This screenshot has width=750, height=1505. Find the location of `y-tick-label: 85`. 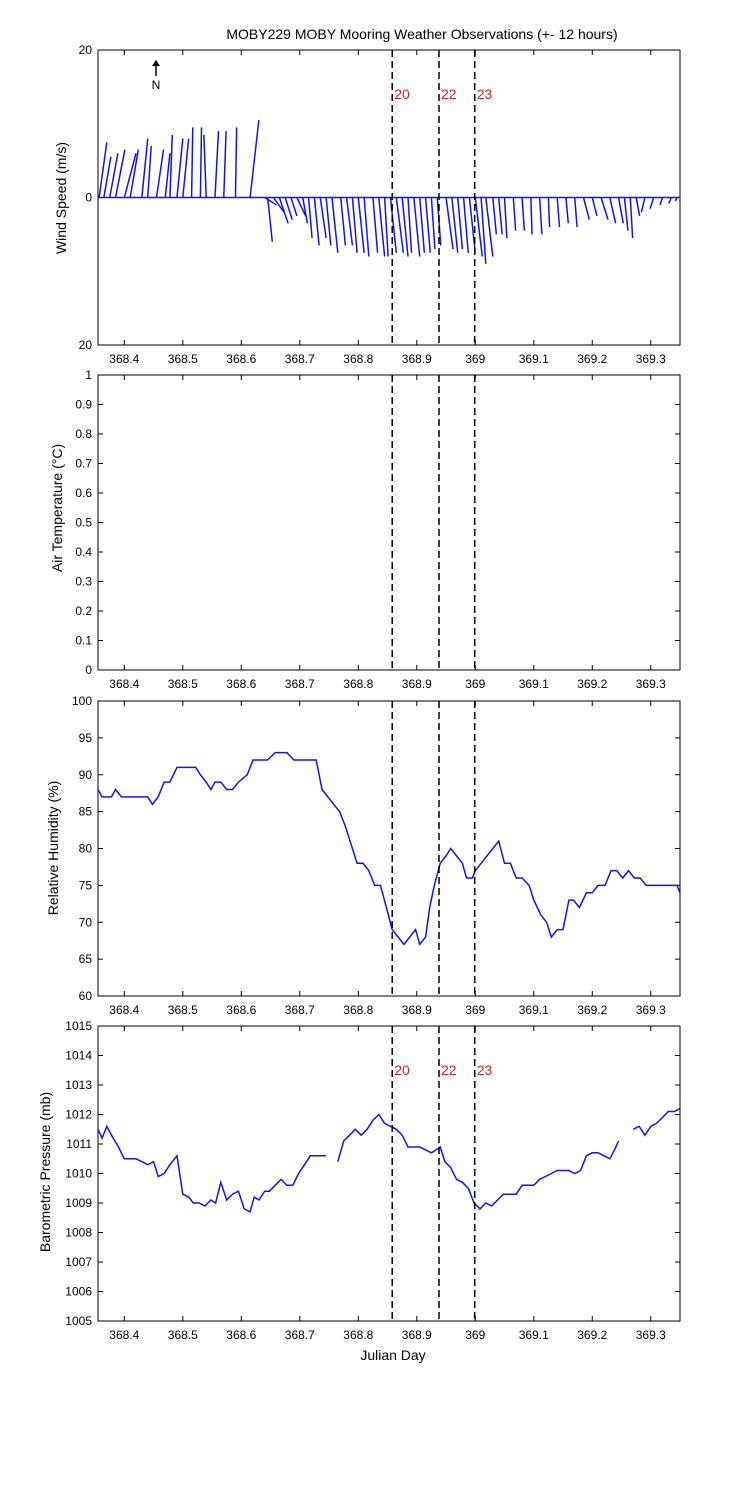

y-tick-label: 85 is located at coordinates (86, 812).